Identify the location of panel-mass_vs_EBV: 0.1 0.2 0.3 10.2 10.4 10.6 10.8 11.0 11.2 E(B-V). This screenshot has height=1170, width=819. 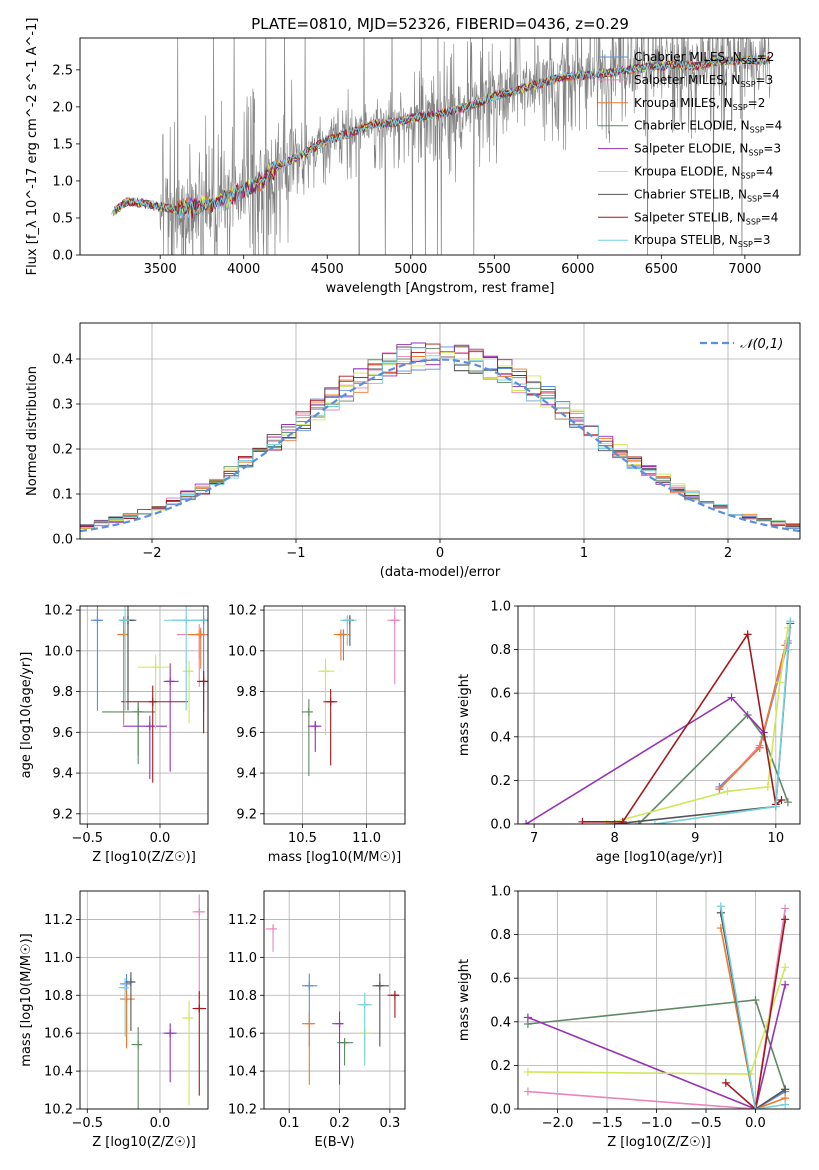
(317, 1020).